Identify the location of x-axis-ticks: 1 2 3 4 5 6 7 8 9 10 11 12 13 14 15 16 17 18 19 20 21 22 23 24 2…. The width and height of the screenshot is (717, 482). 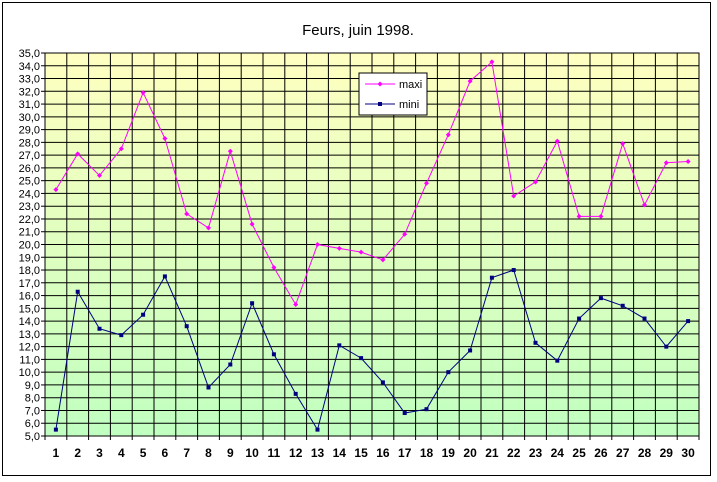
(372, 448).